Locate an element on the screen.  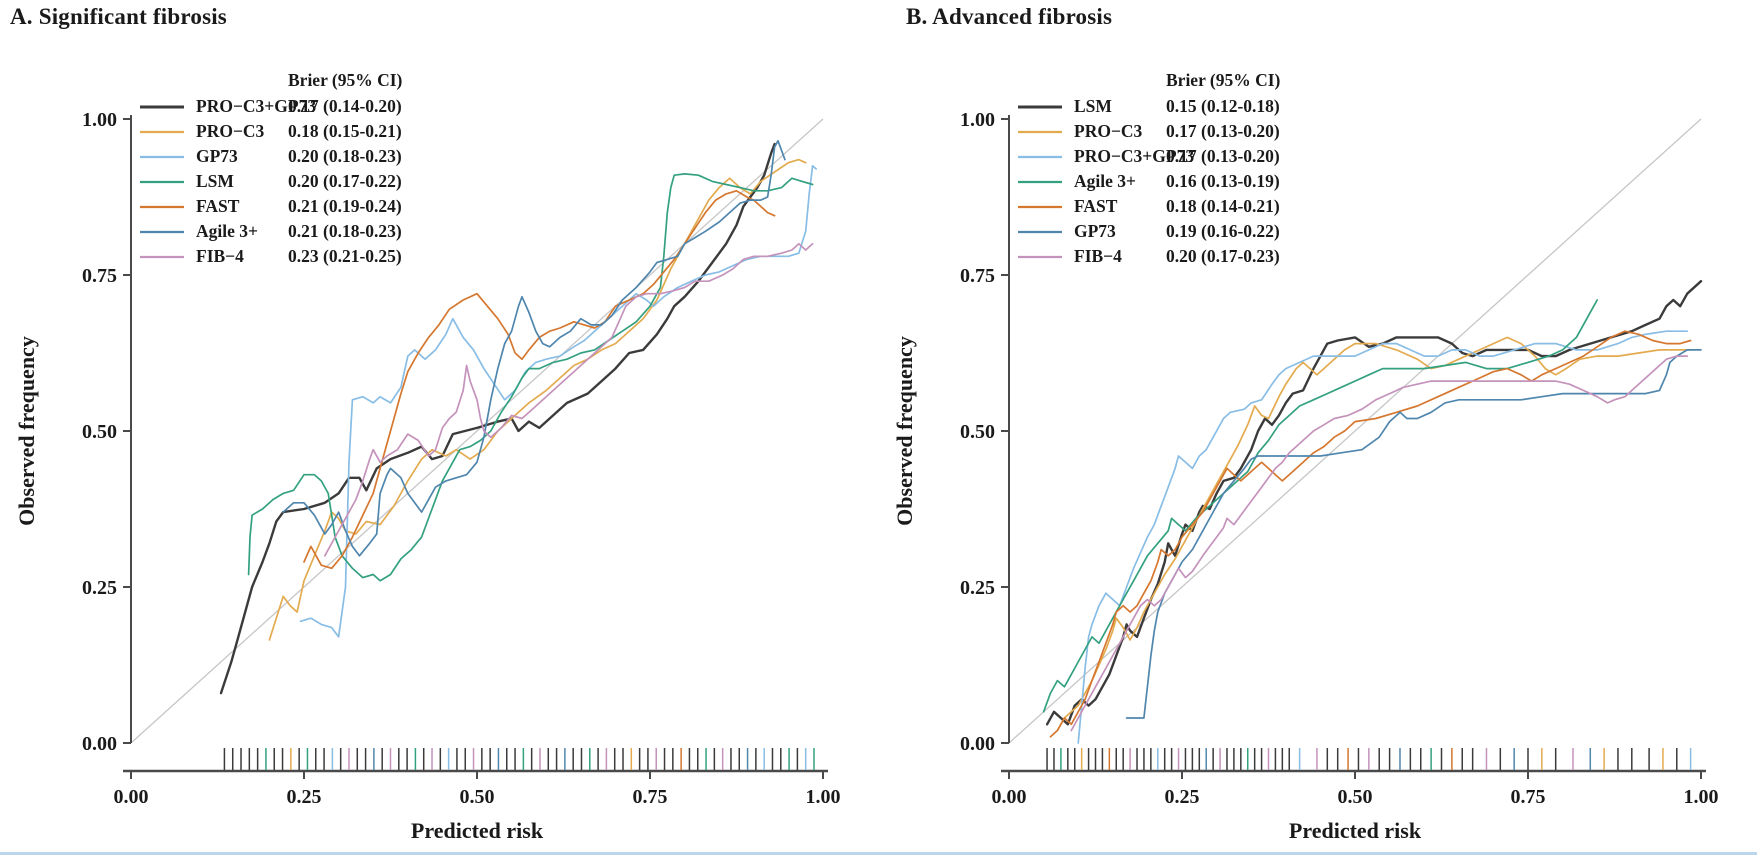
legend-brier-value: 0.19 (0.16-0.22) is located at coordinates (1223, 231).